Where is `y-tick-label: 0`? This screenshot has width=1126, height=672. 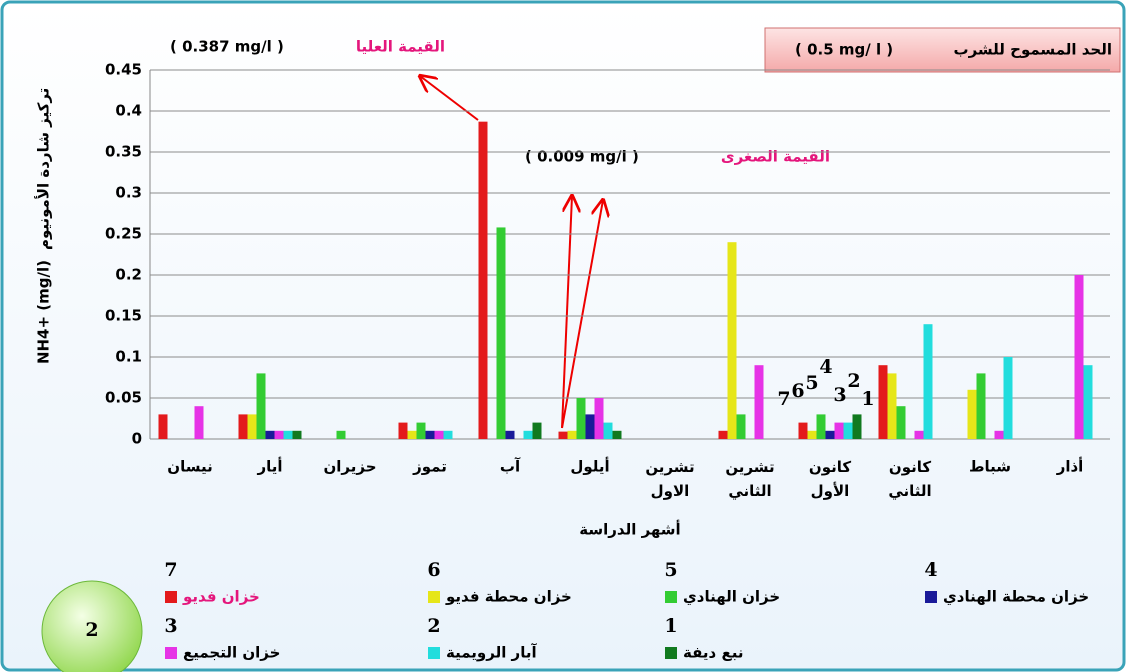 y-tick-label: 0 is located at coordinates (137, 439).